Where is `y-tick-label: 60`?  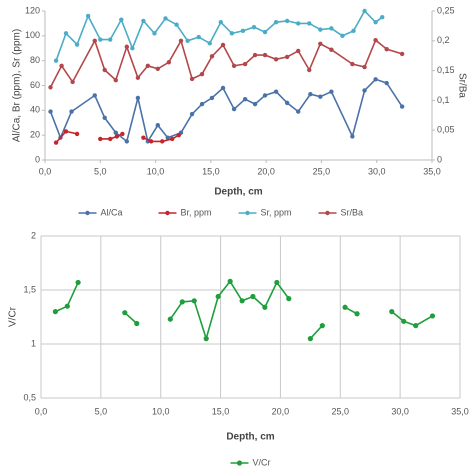 y-tick-label: 60 is located at coordinates (35, 85).